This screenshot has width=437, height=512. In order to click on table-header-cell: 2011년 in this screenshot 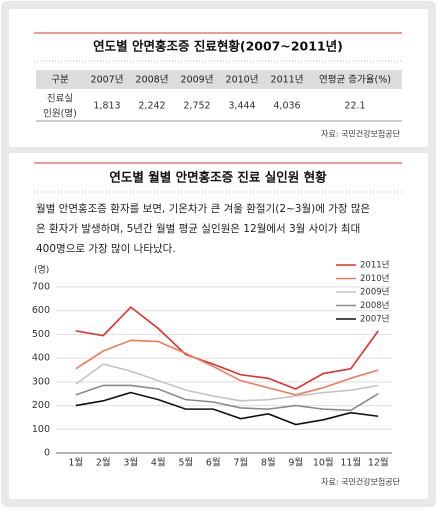, I will do `click(287, 80)`.